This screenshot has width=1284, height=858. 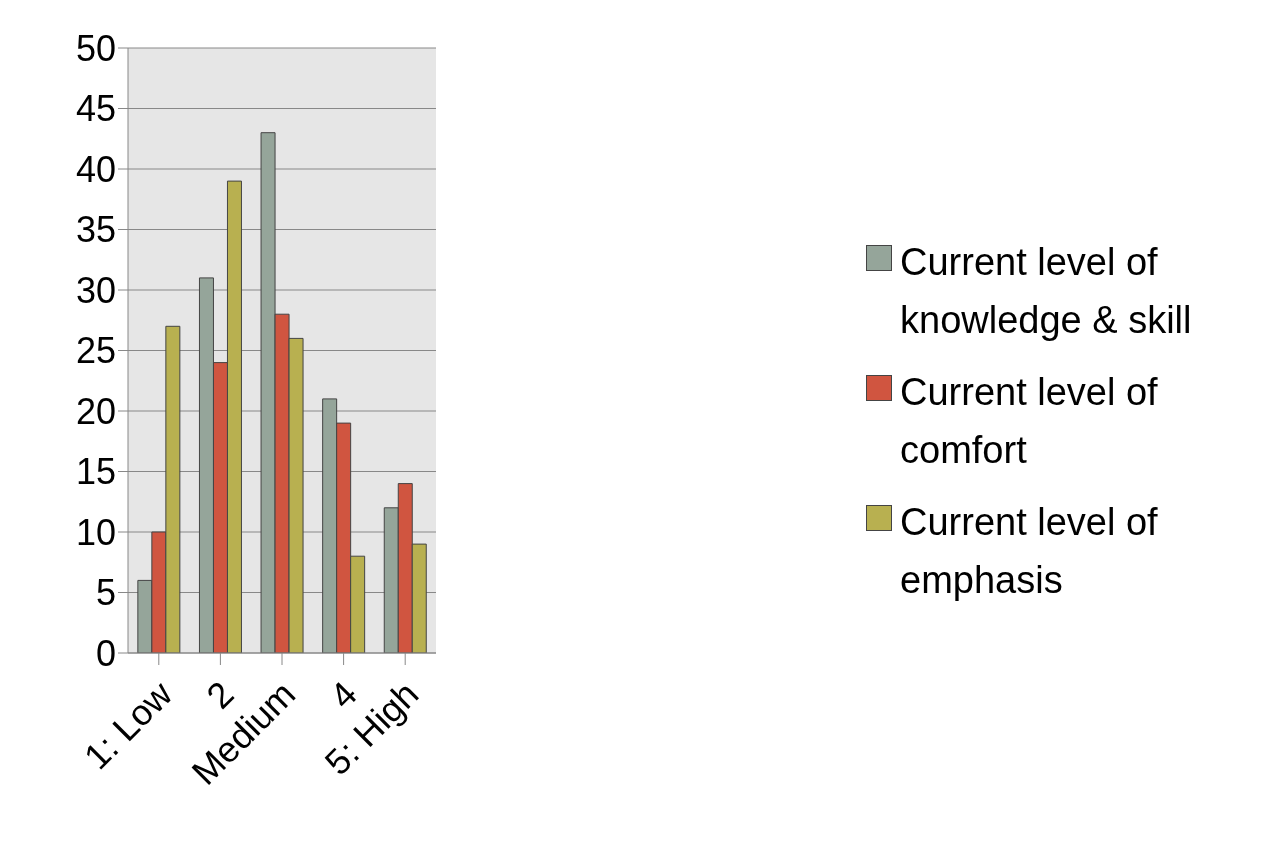 I want to click on y-tick-label: 25, so click(x=95, y=351).